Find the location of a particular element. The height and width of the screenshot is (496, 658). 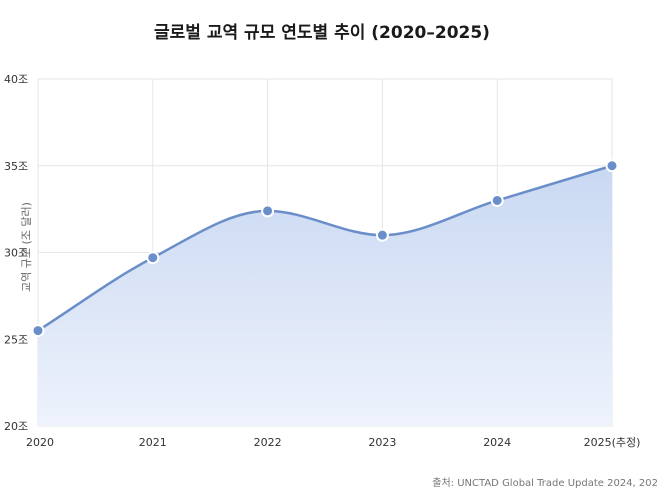

x-axis-ticks: 2020 2021 2022 2023 2024 2025(추정) is located at coordinates (333, 442).